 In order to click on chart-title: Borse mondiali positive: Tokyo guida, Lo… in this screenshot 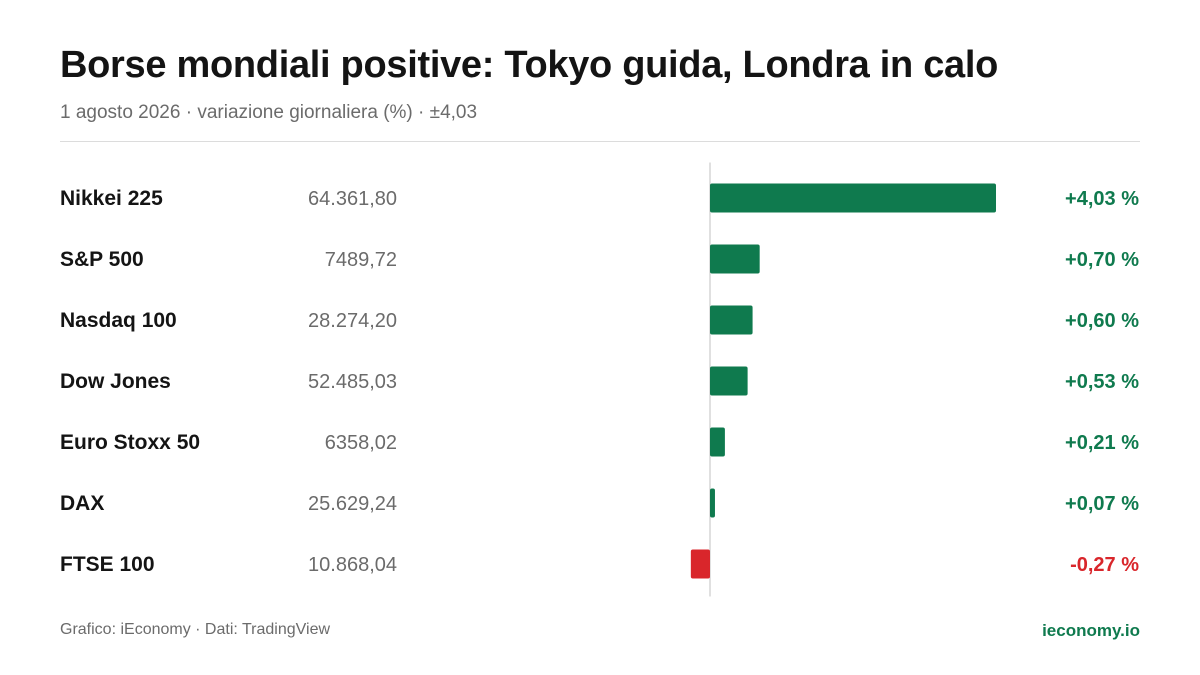, I will do `click(529, 65)`.